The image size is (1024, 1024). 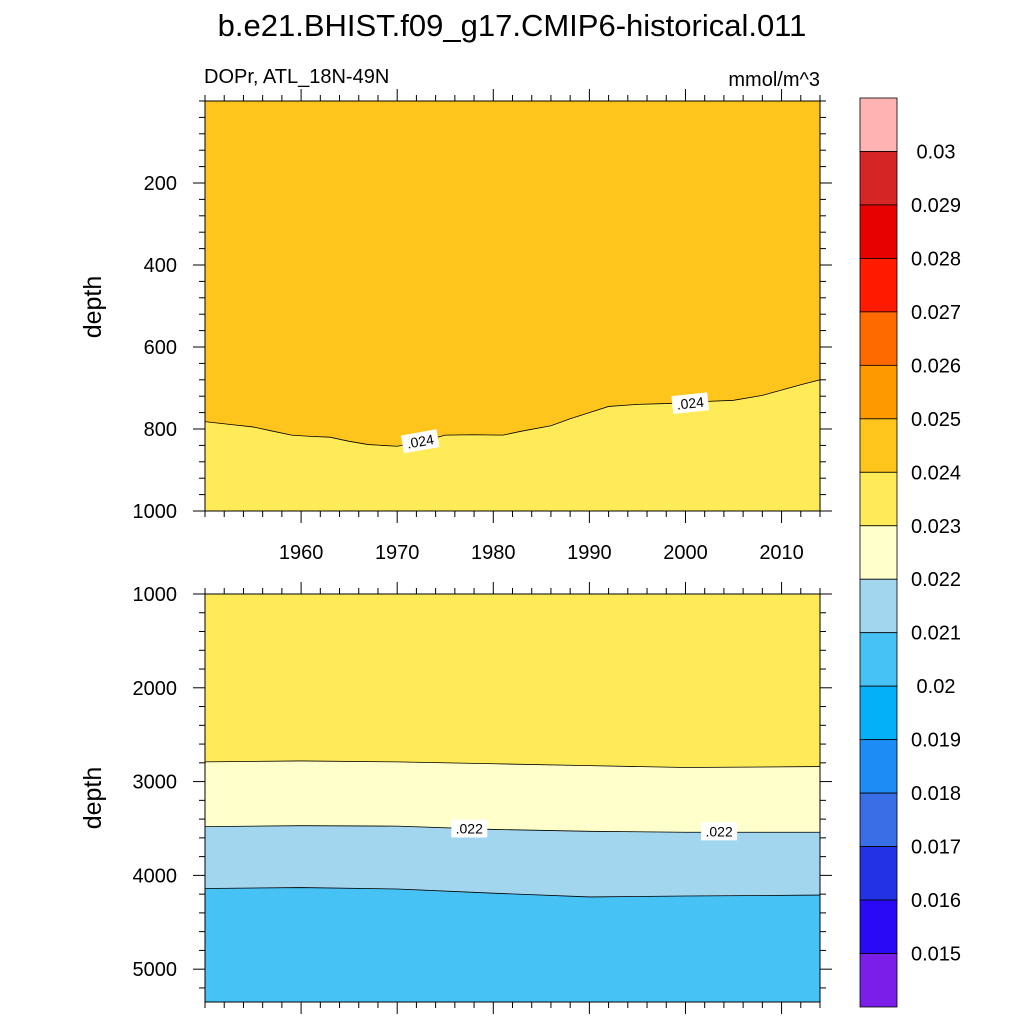 I want to click on top-left-title: DOPr, ATL_18N-49N, so click(x=296, y=77).